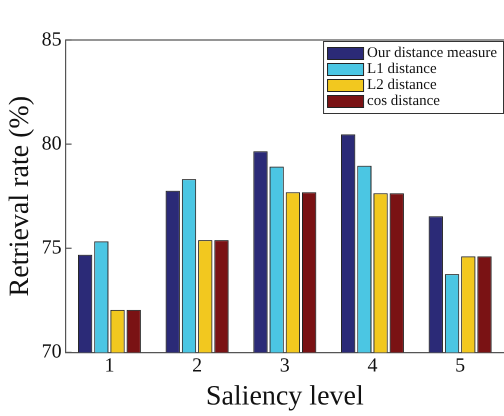  I want to click on x-tick-label: 1, so click(109, 365).